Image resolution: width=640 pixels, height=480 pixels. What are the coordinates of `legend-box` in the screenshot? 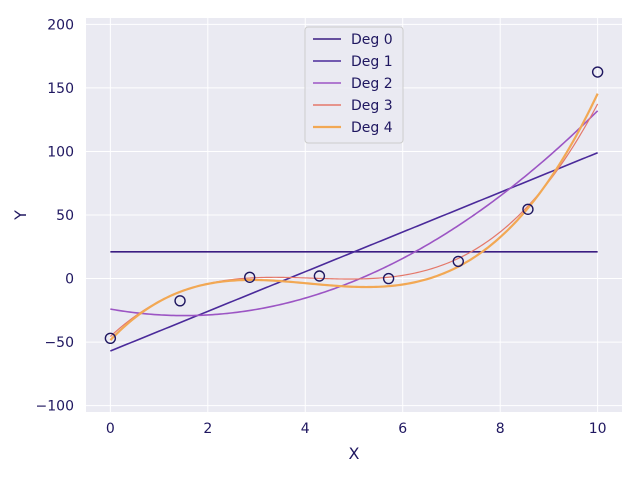 It's located at (354, 85).